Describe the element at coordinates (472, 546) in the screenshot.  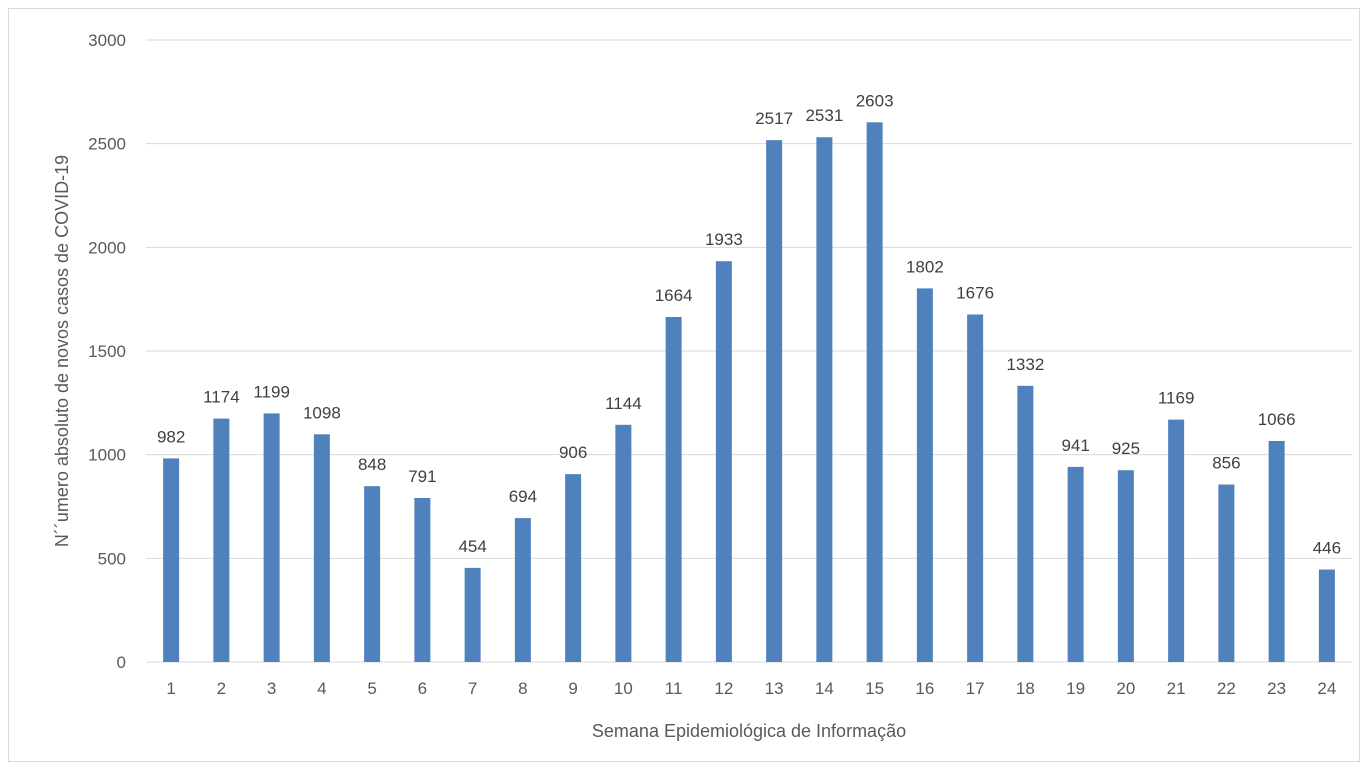
I see `data-label: 454` at that location.